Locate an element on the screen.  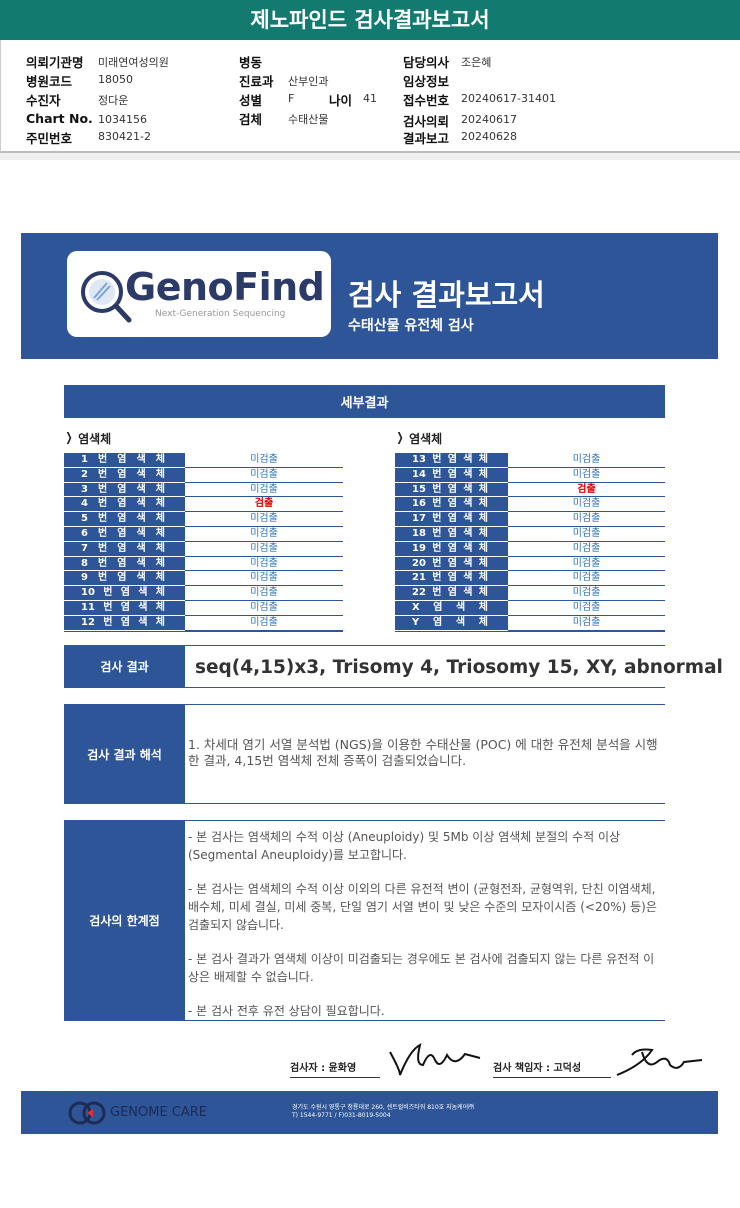
info-value: 산부인과 is located at coordinates (308, 81).